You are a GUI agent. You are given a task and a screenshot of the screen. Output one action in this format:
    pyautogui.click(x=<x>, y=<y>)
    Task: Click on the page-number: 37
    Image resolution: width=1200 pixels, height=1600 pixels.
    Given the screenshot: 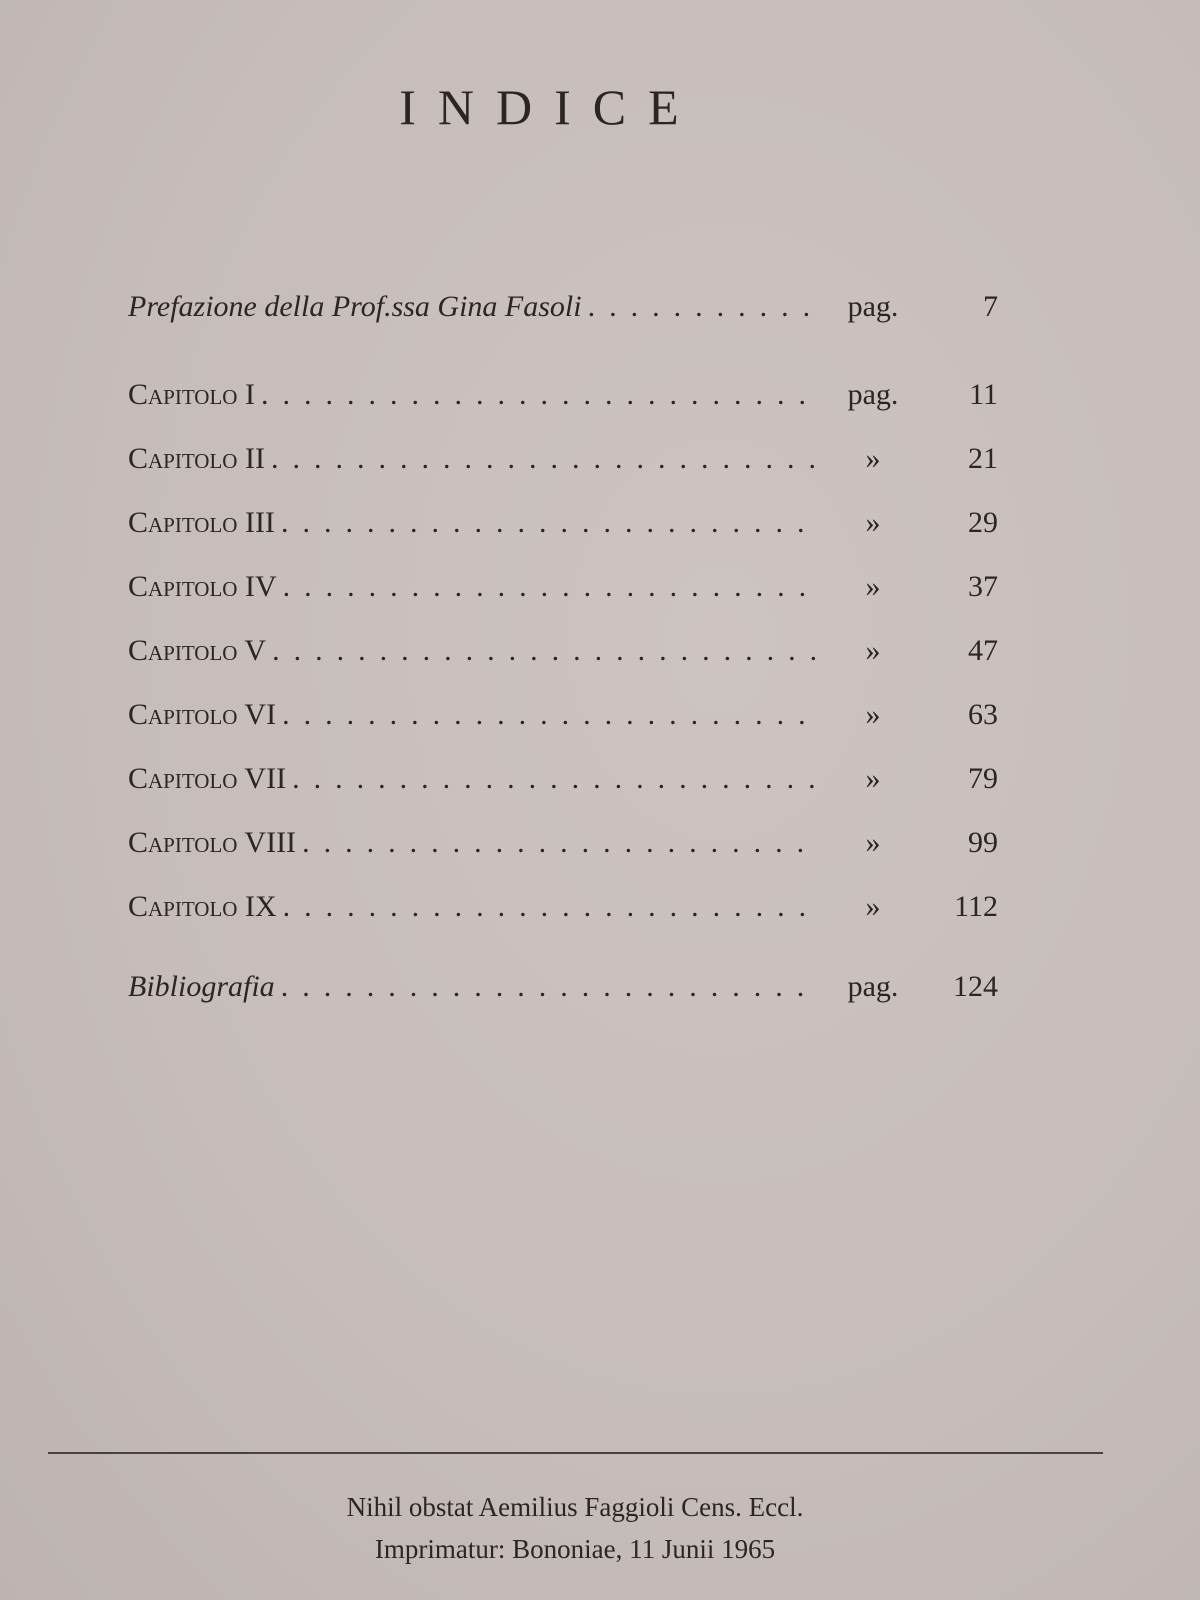 What is the action you would take?
    pyautogui.click(x=983, y=586)
    